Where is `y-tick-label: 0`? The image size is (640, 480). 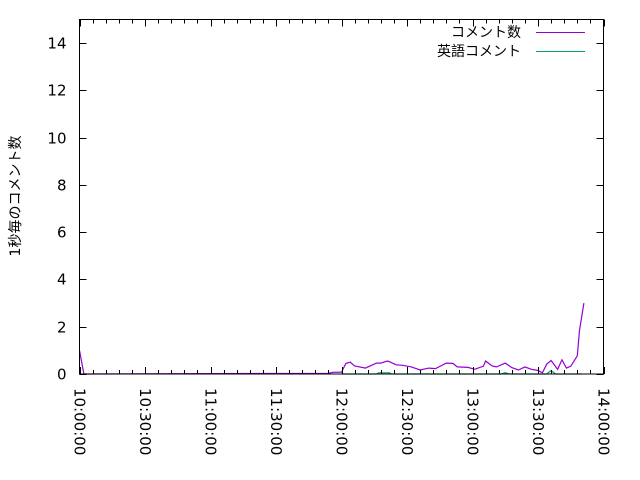 y-tick-label: 0 is located at coordinates (62, 375).